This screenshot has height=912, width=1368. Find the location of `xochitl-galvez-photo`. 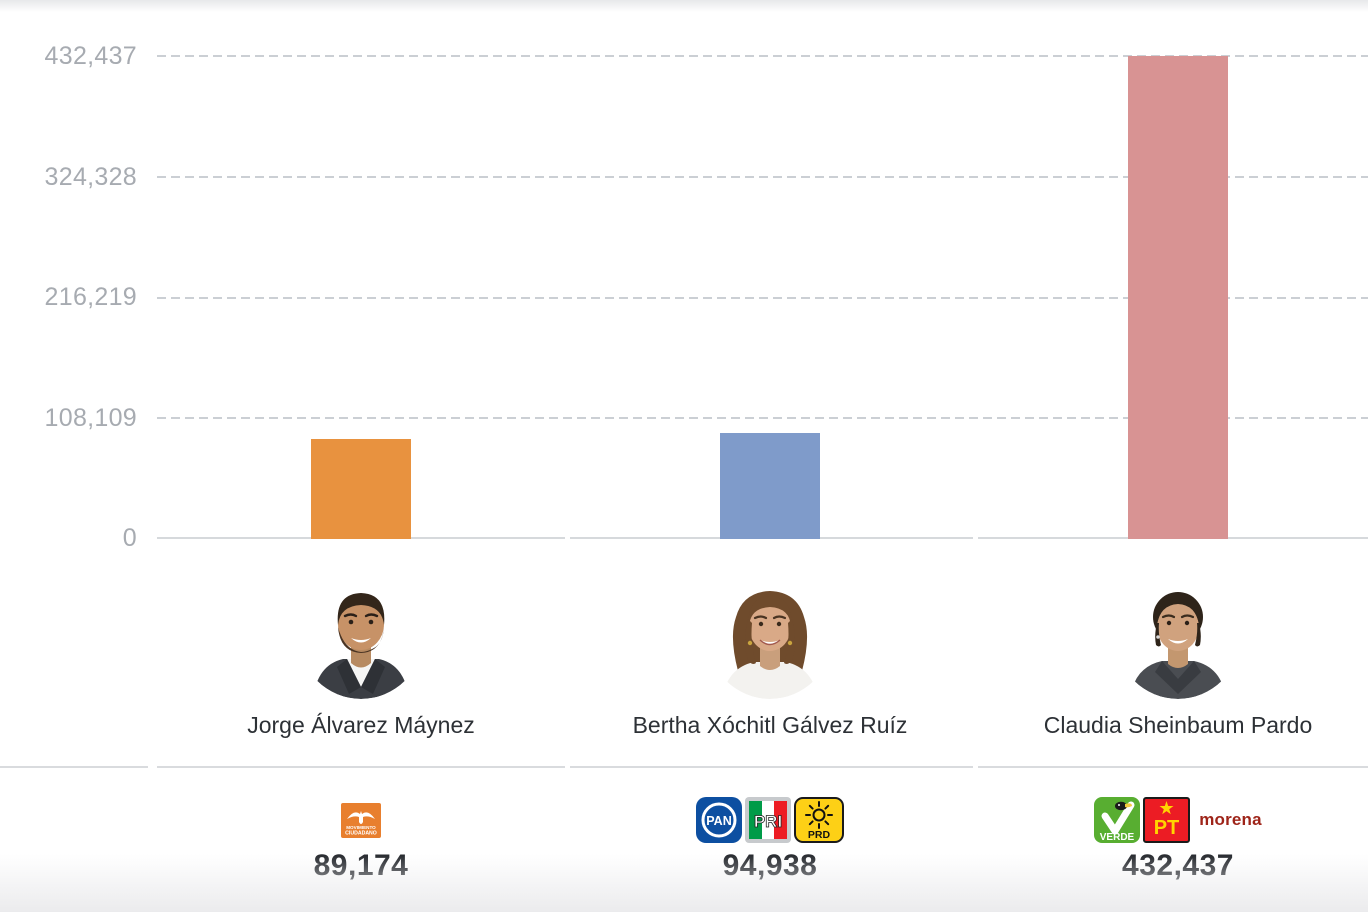

xochitl-galvez-photo is located at coordinates (770, 637).